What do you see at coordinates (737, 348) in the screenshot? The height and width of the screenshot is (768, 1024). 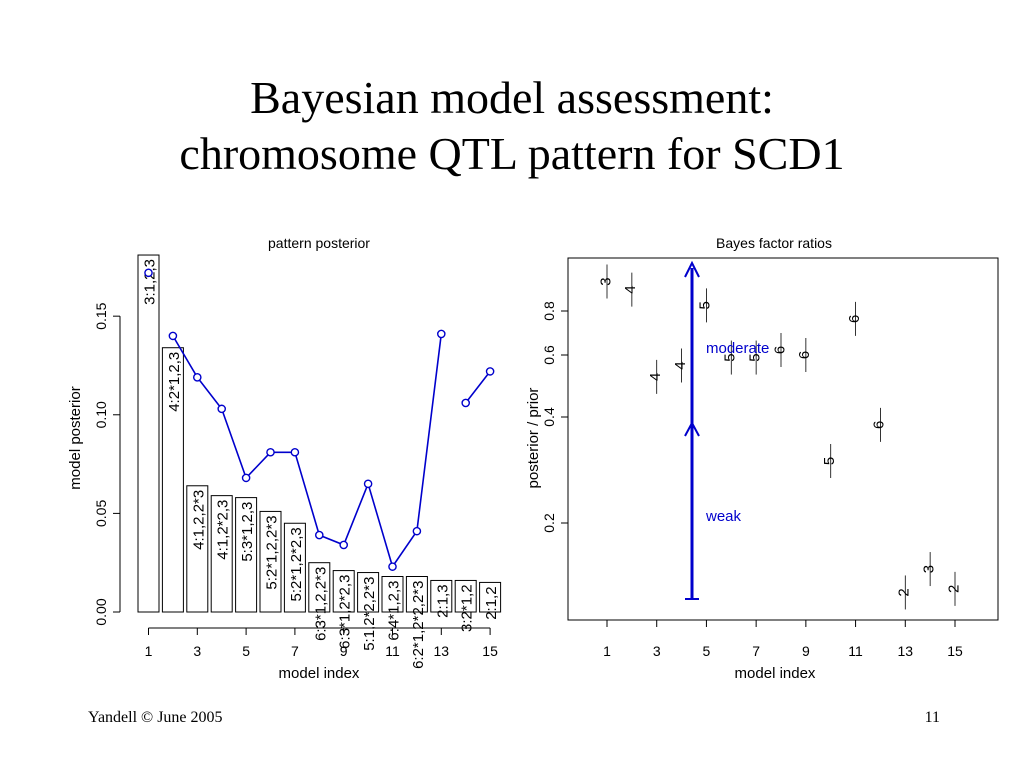 I see `moderate-label: moderate` at bounding box center [737, 348].